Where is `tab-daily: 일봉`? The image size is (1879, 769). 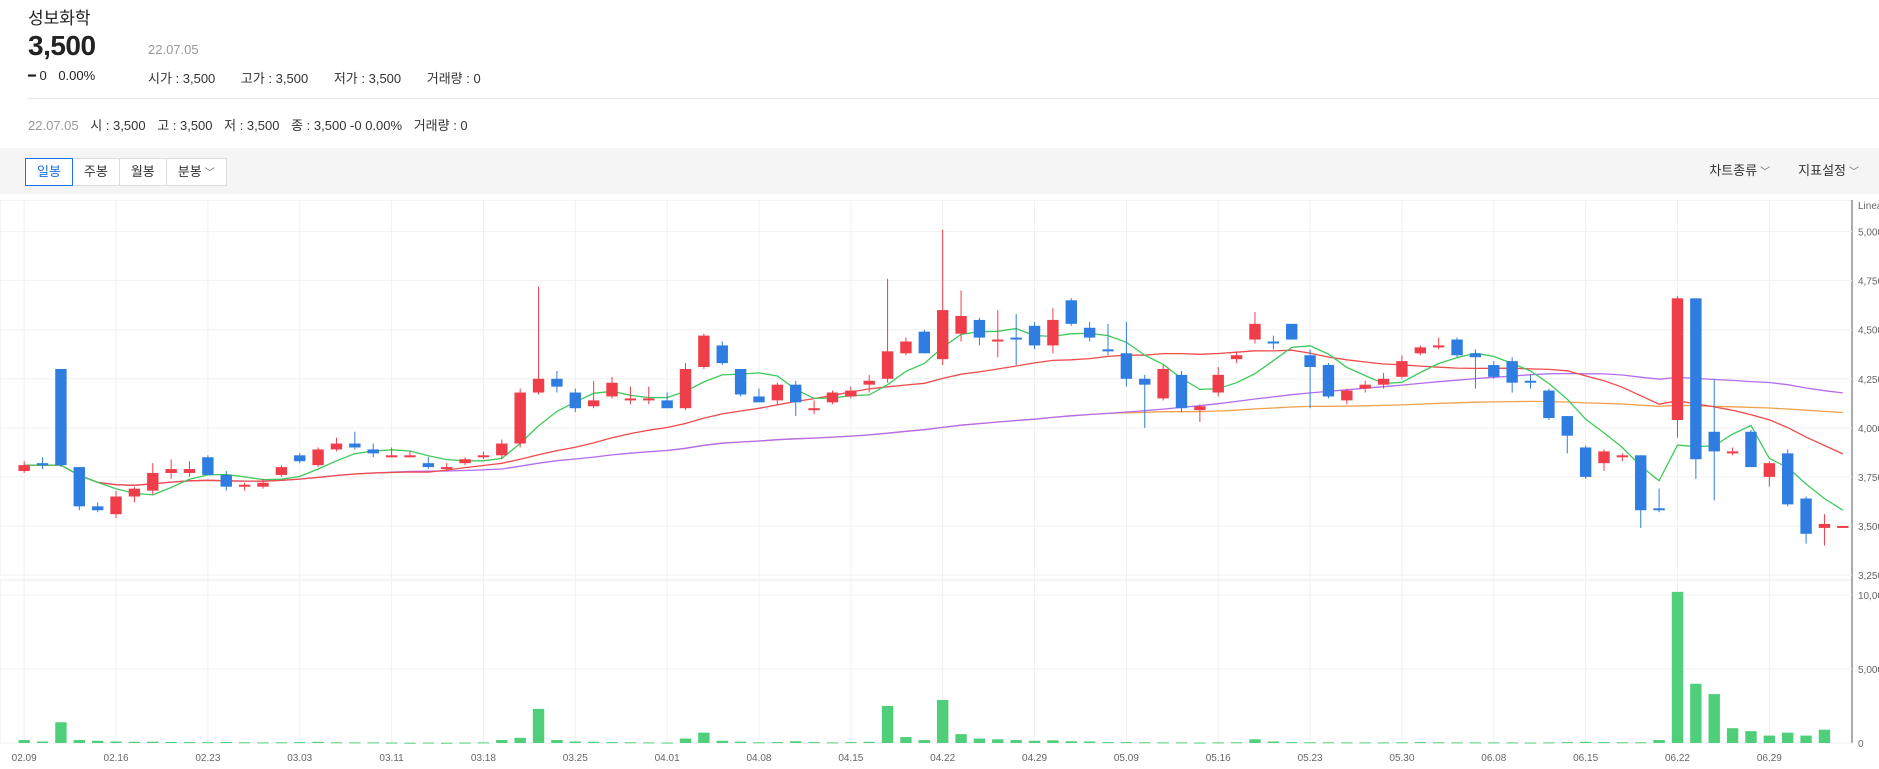
tab-daily: 일봉 is located at coordinates (49, 172).